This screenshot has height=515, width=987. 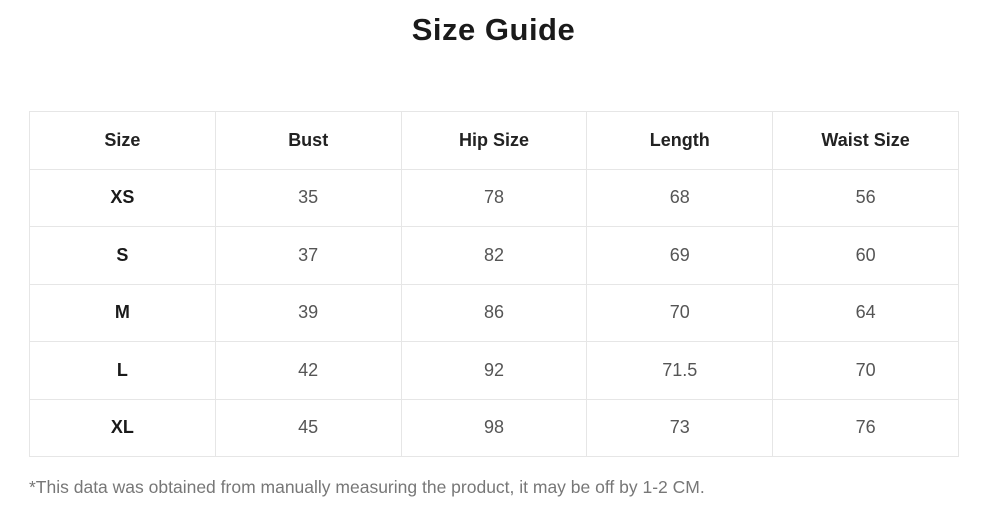 I want to click on value-cell: 64, so click(x=865, y=312).